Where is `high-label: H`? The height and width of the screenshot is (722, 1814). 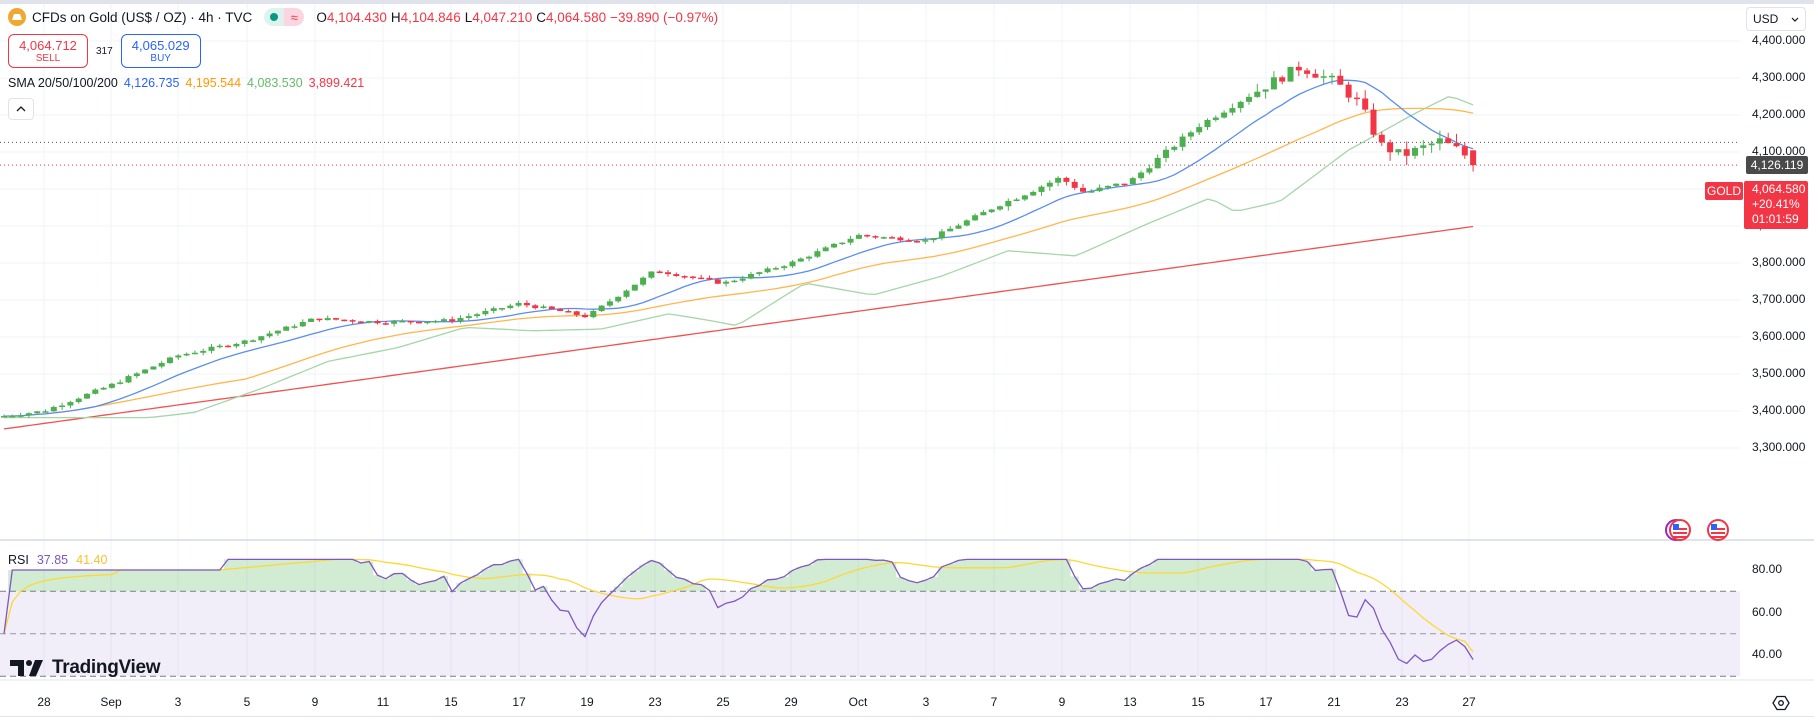 high-label: H is located at coordinates (395, 17).